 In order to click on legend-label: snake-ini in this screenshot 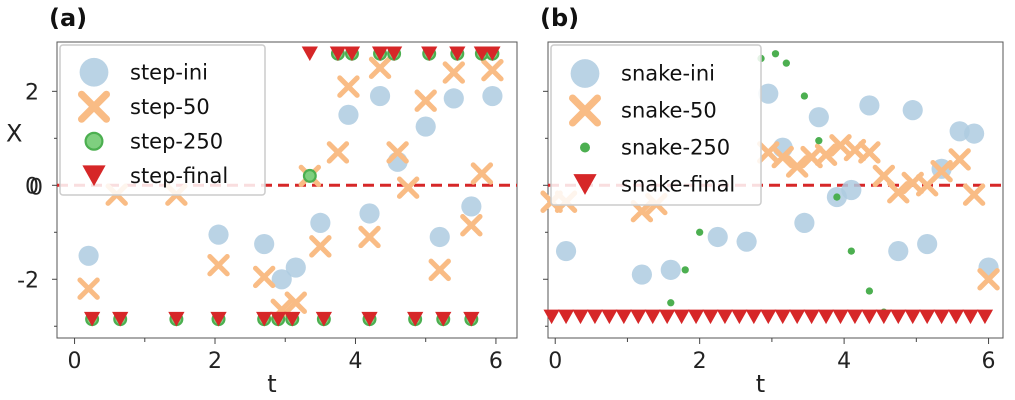, I will do `click(668, 74)`.